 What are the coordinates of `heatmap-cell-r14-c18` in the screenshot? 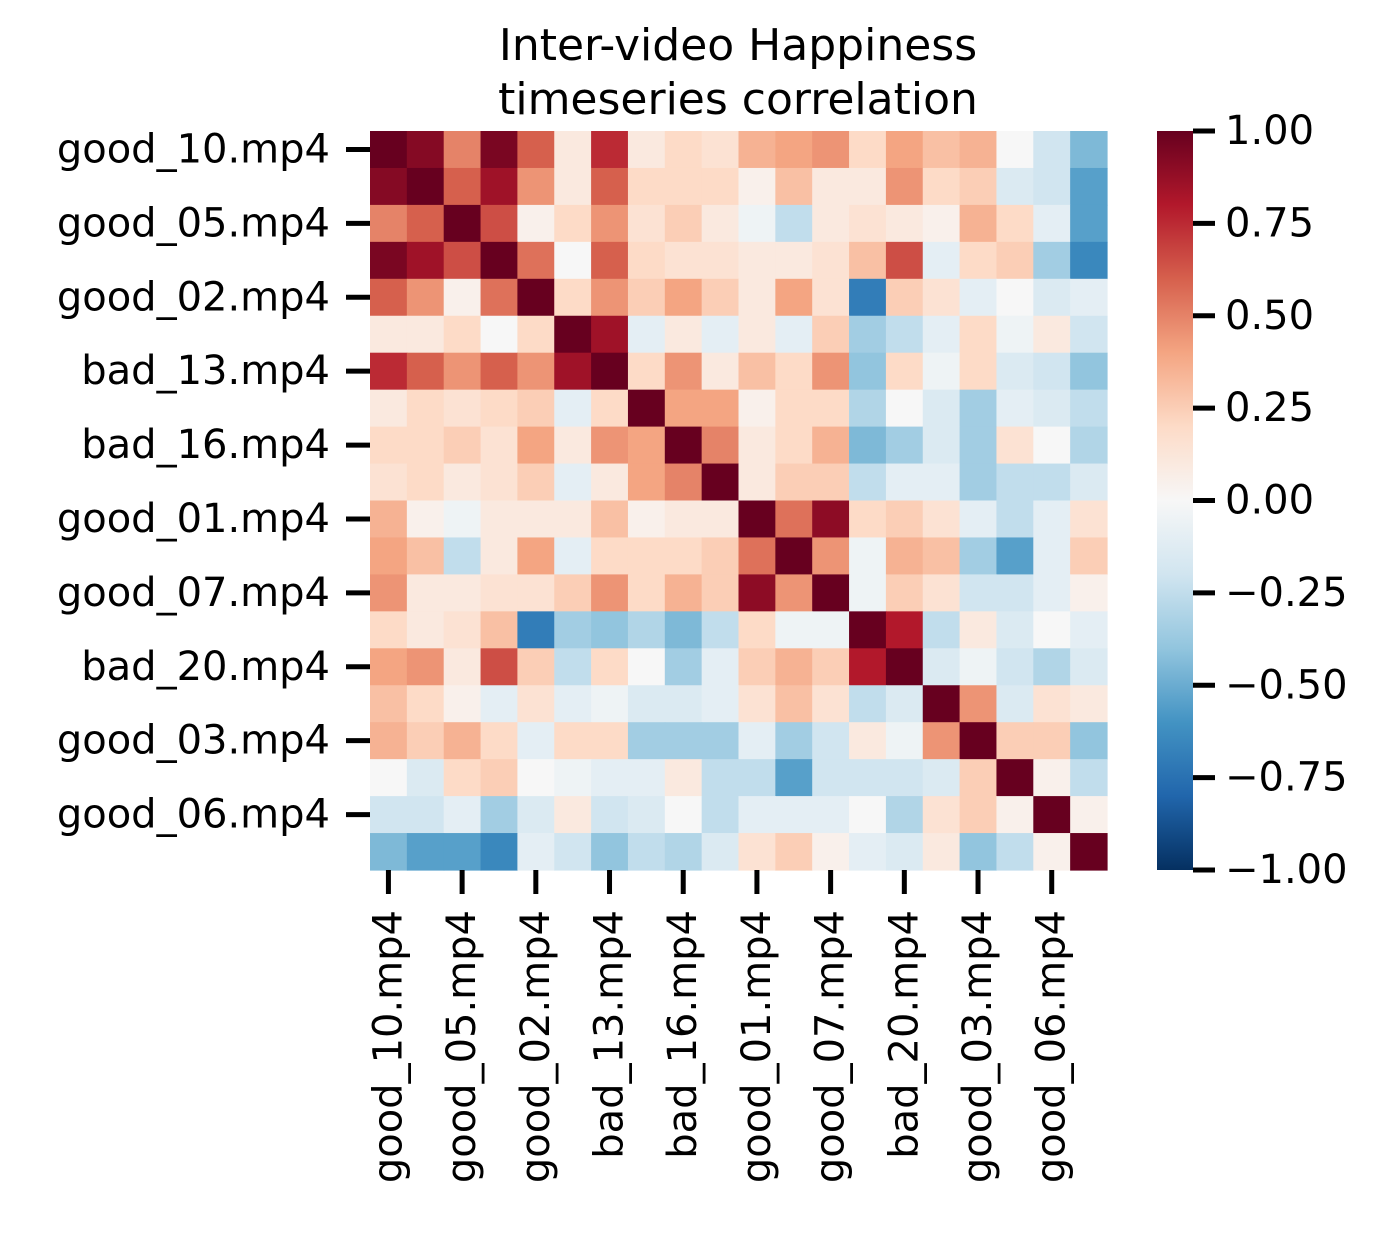 It's located at (1052, 667).